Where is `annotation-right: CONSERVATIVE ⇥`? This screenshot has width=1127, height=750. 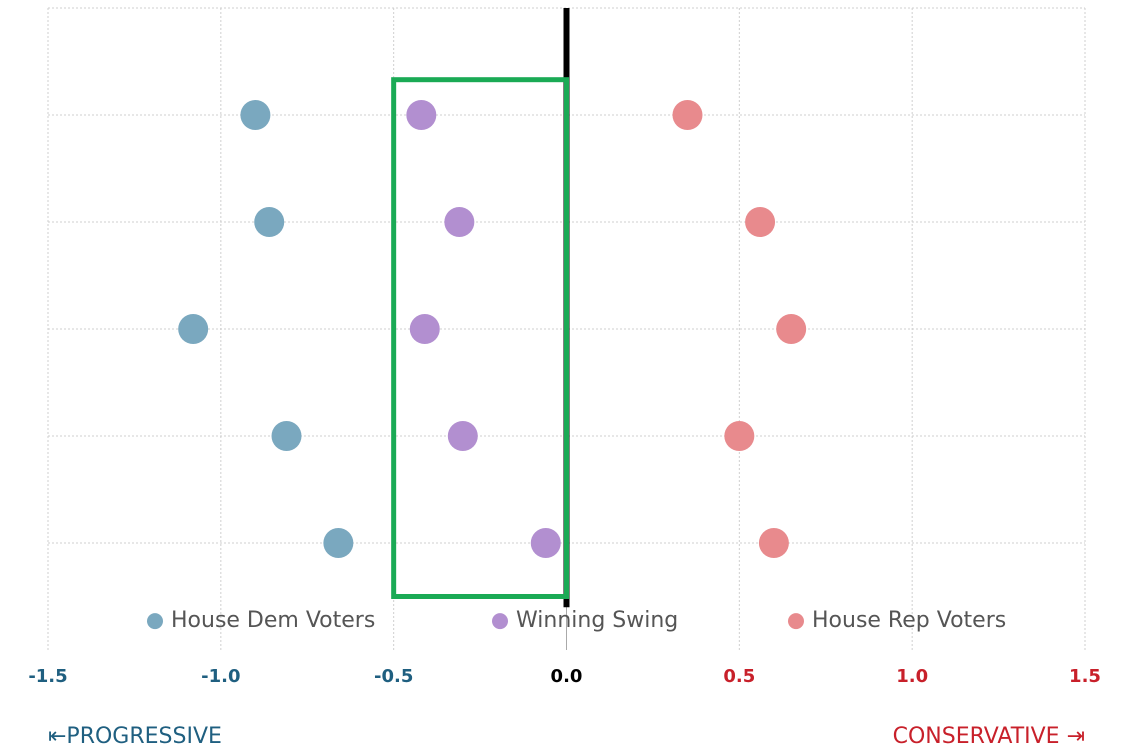 annotation-right: CONSERVATIVE ⇥ is located at coordinates (989, 736).